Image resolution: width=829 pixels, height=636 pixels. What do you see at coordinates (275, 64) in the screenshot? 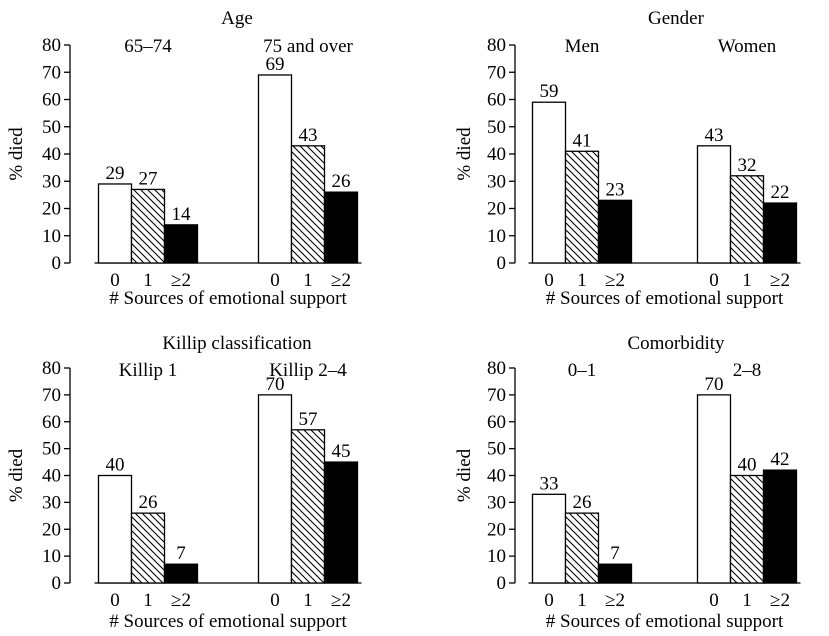
I see `bar-value-label: 69` at bounding box center [275, 64].